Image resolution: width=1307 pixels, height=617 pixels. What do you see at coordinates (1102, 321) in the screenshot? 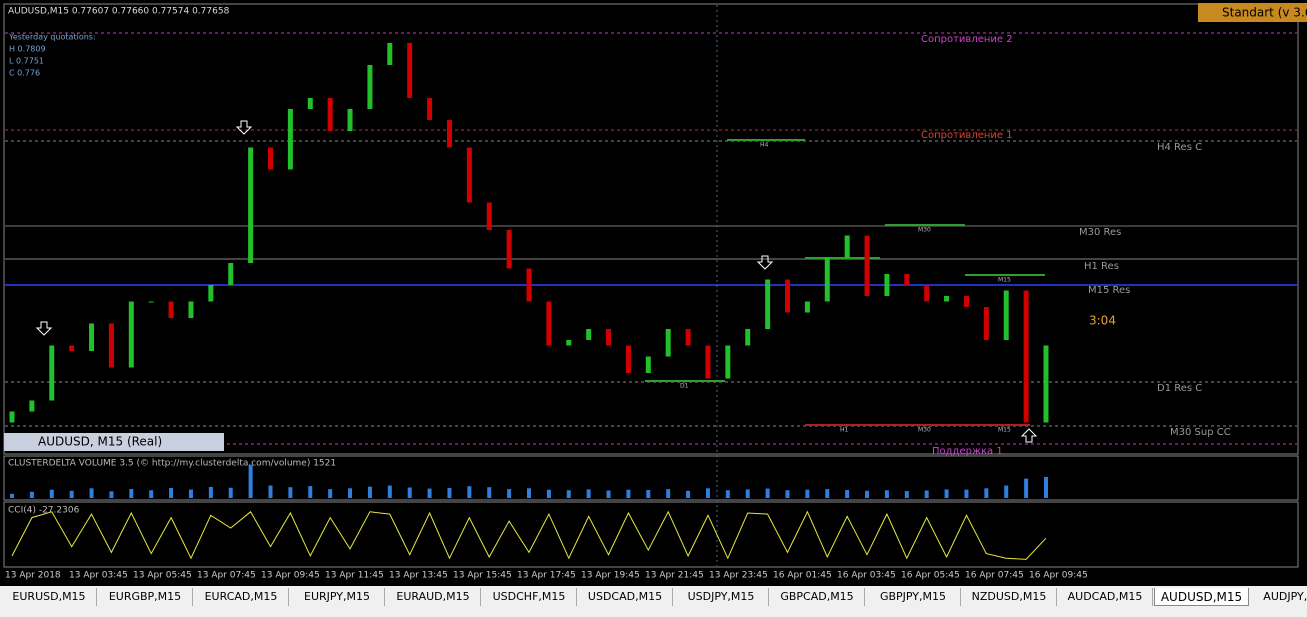
I see `timer: 3:04` at bounding box center [1102, 321].